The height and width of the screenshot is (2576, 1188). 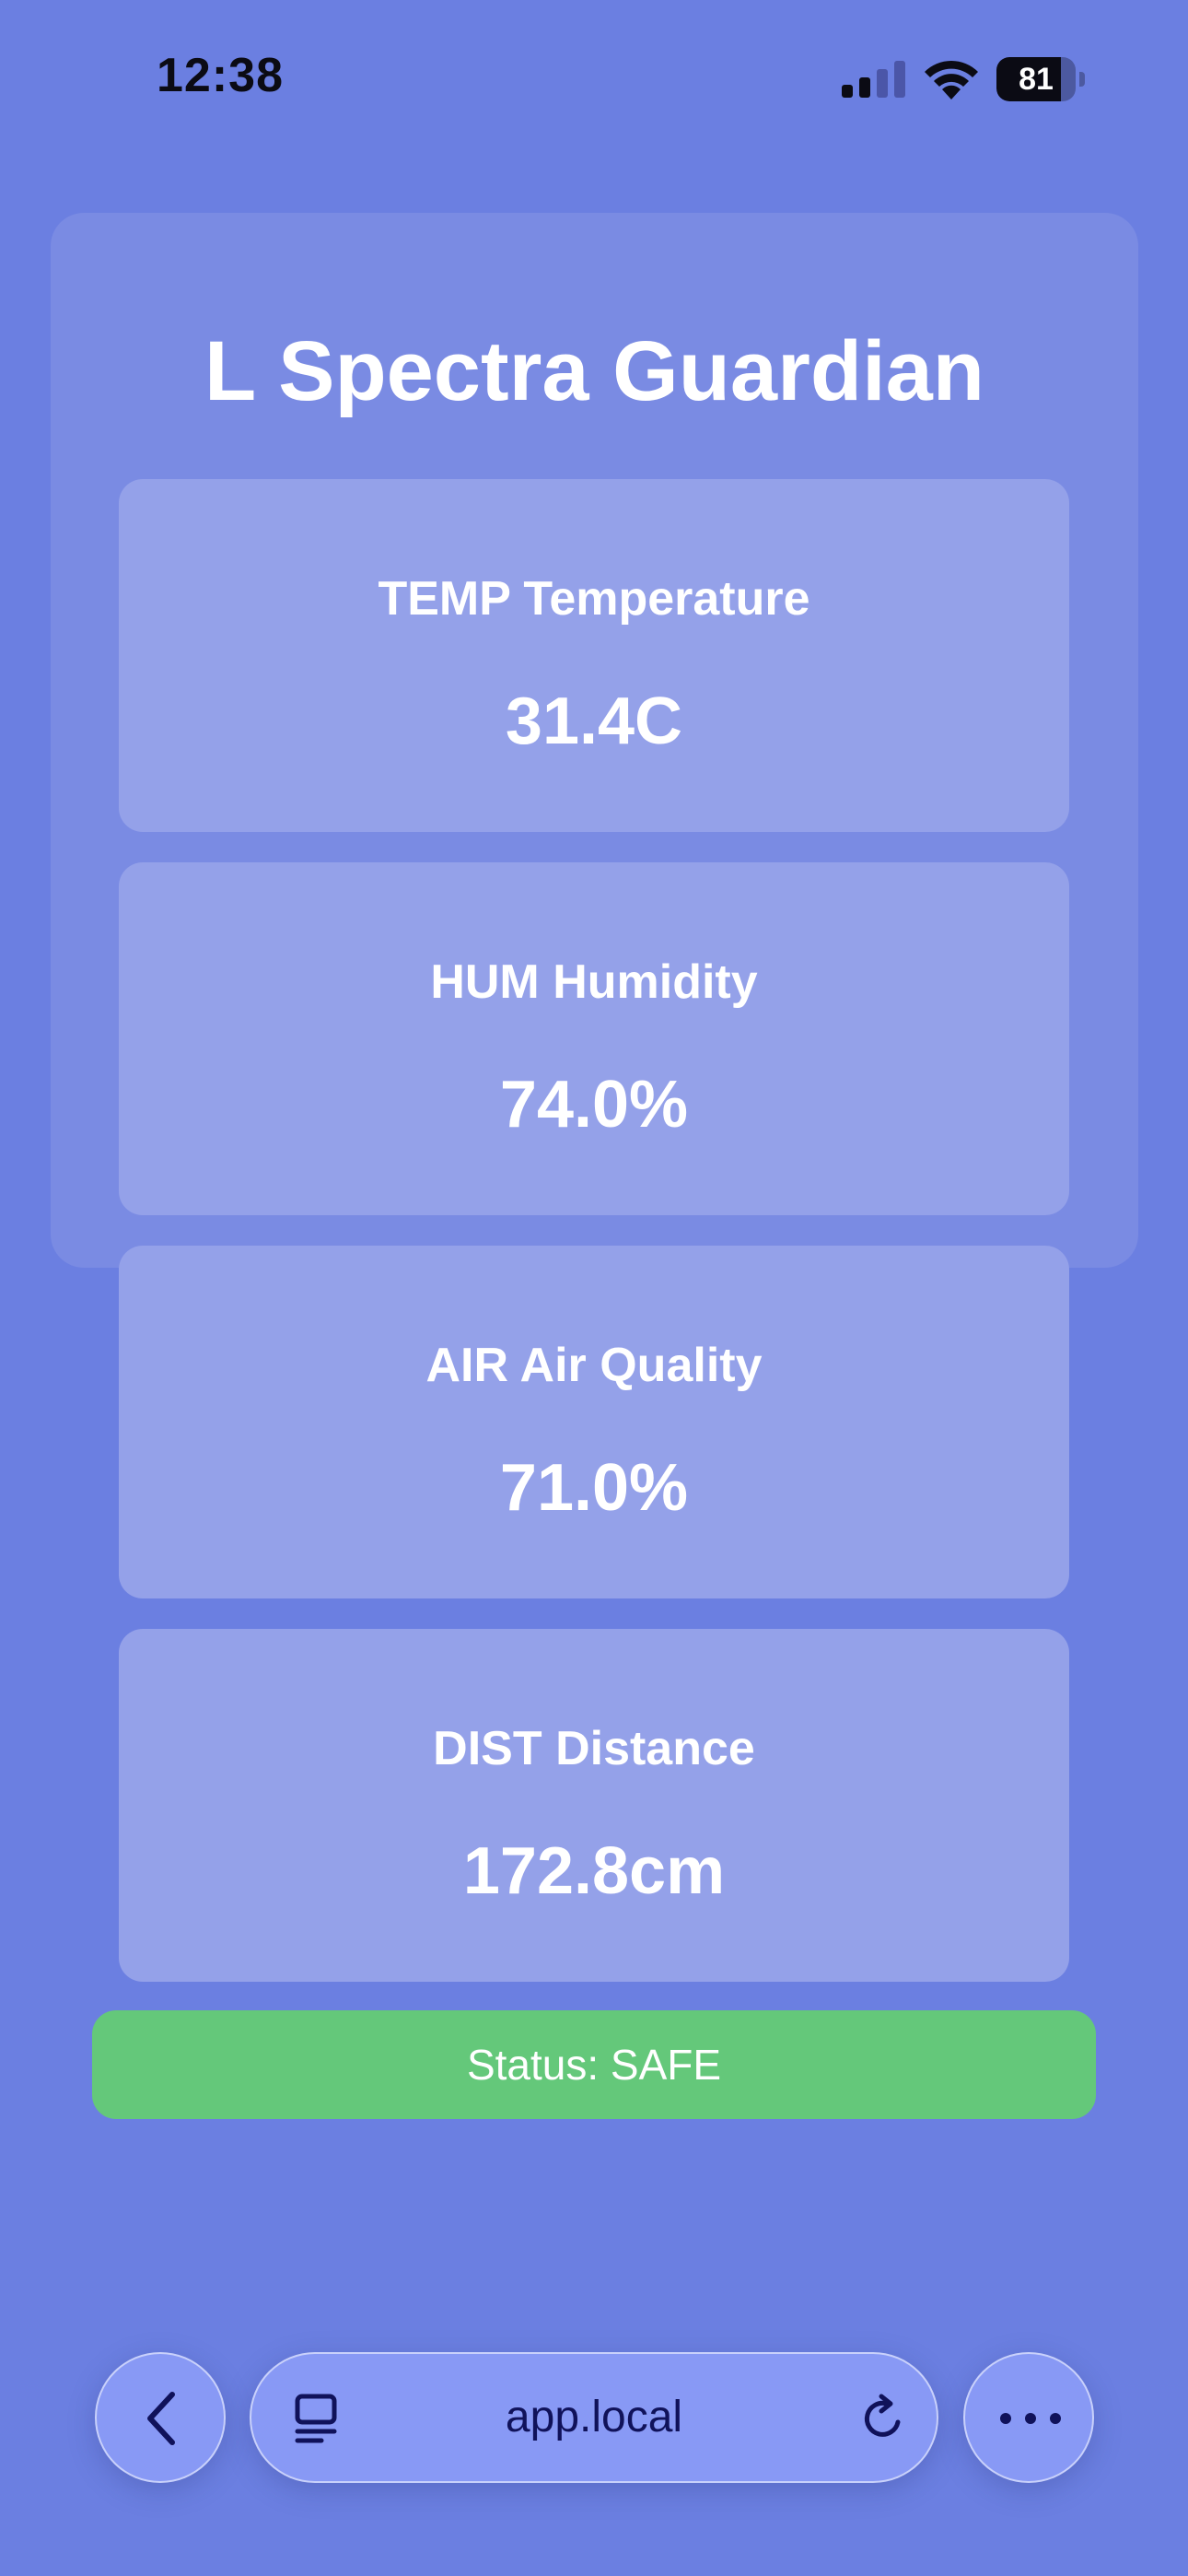 I want to click on sensor-card-distance: DIST Distance 172.8cm, so click(x=594, y=1805).